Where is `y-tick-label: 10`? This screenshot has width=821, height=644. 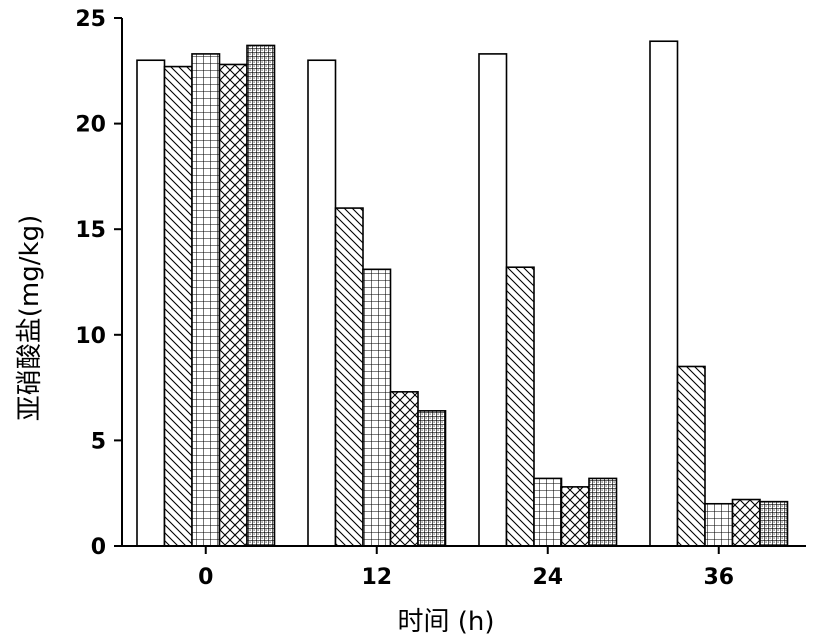 y-tick-label: 10 is located at coordinates (90, 336).